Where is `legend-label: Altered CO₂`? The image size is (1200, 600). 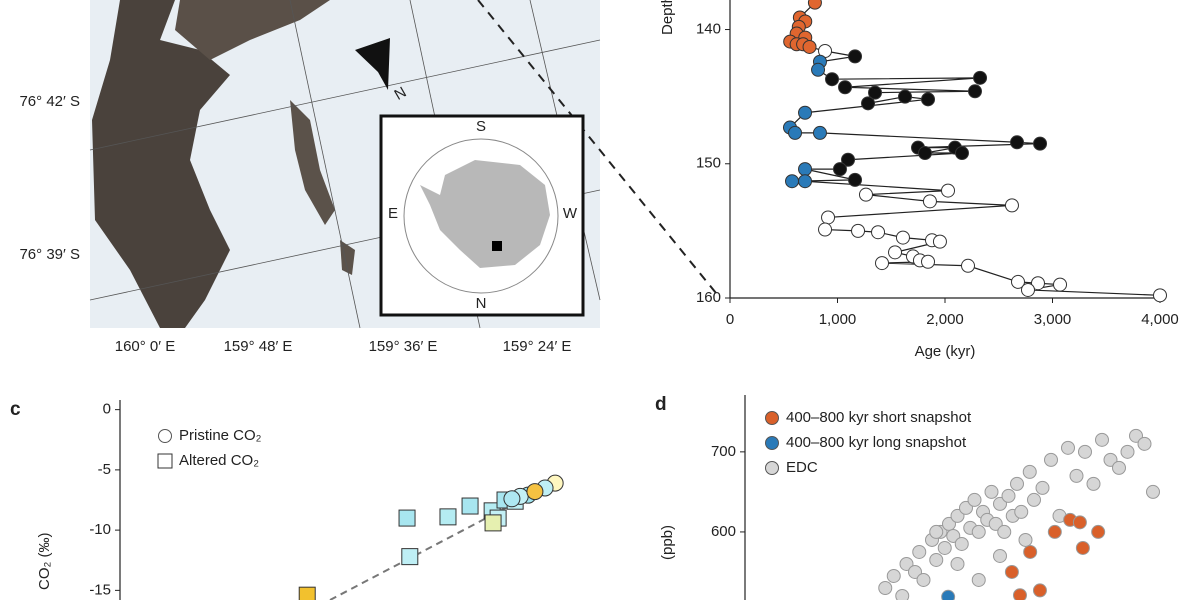 legend-label: Altered CO₂ is located at coordinates (219, 460).